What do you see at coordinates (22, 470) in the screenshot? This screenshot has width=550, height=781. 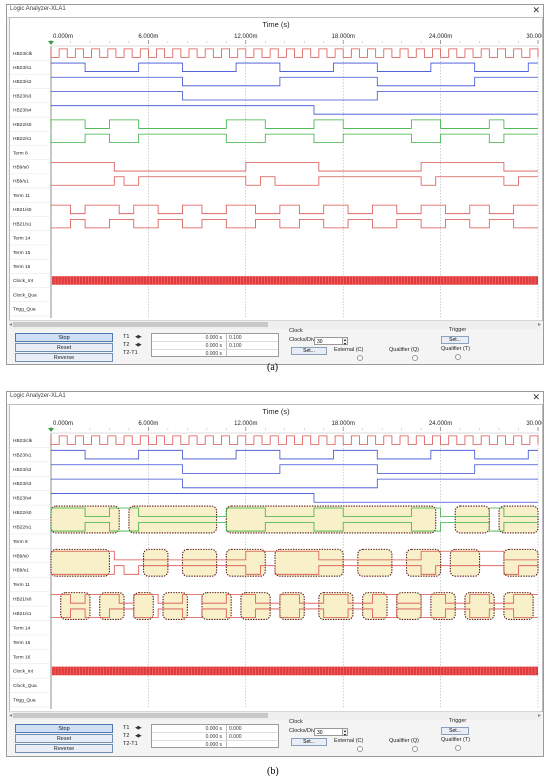 I see `channel-label: HB23/s2` at bounding box center [22, 470].